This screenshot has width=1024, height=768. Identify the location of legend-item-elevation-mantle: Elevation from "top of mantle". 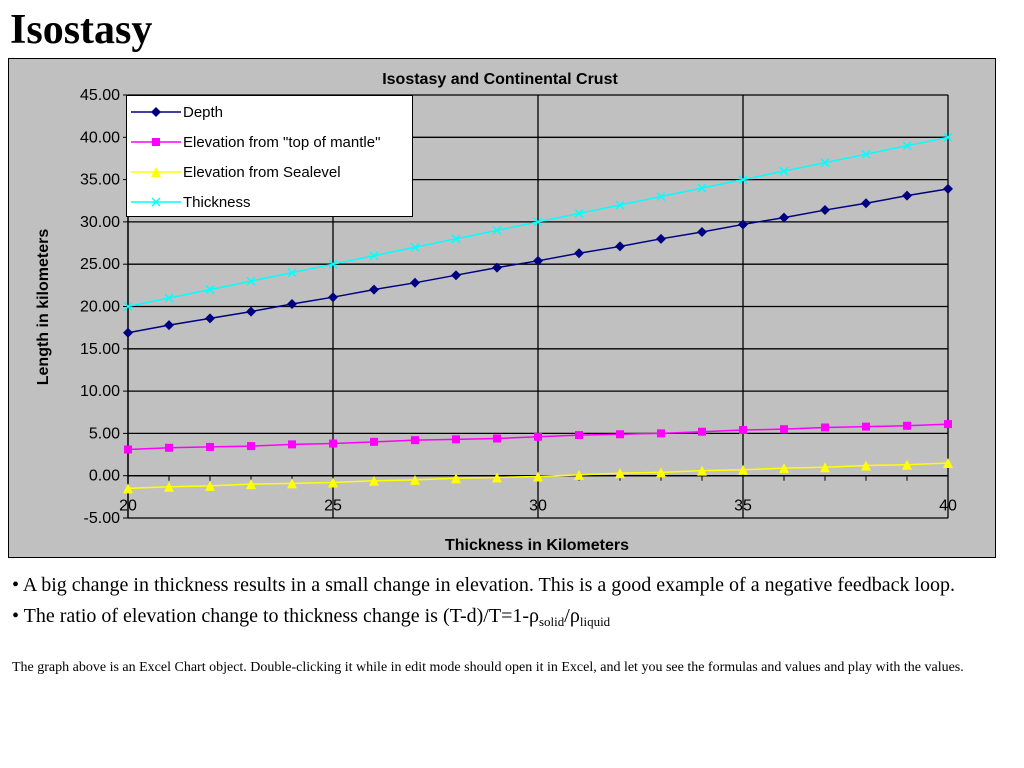
(269, 142).